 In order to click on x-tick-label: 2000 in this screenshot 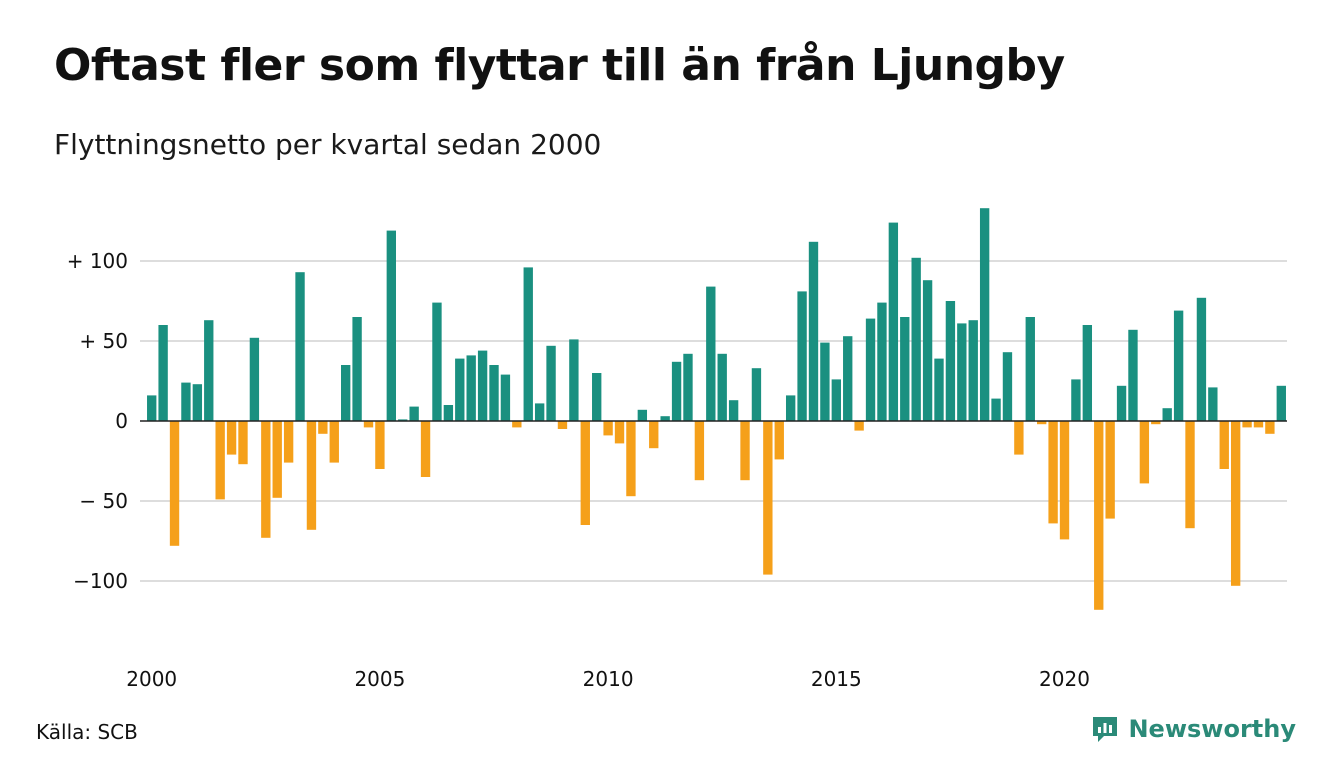, I will do `click(151, 679)`.